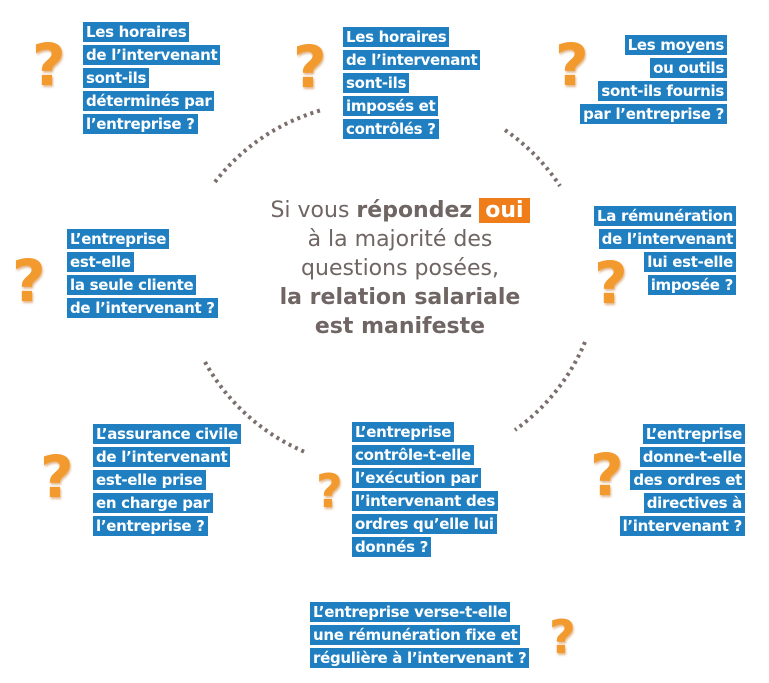 This screenshot has height=683, width=769. What do you see at coordinates (662, 91) in the screenshot?
I see `question-line: sont-ils fournis` at bounding box center [662, 91].